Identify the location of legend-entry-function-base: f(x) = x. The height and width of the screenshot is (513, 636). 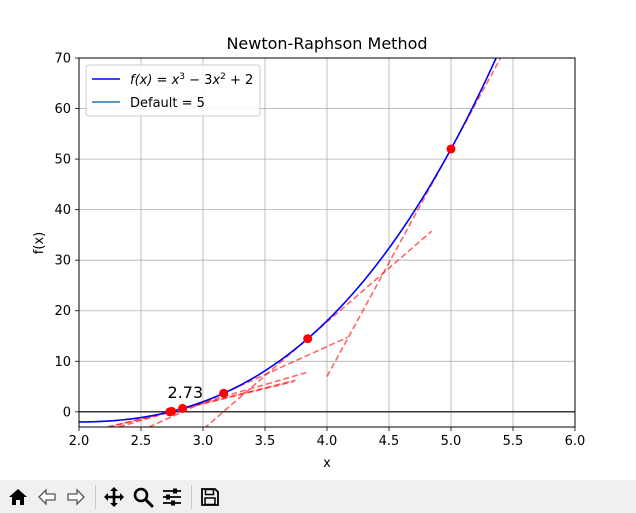
(155, 80).